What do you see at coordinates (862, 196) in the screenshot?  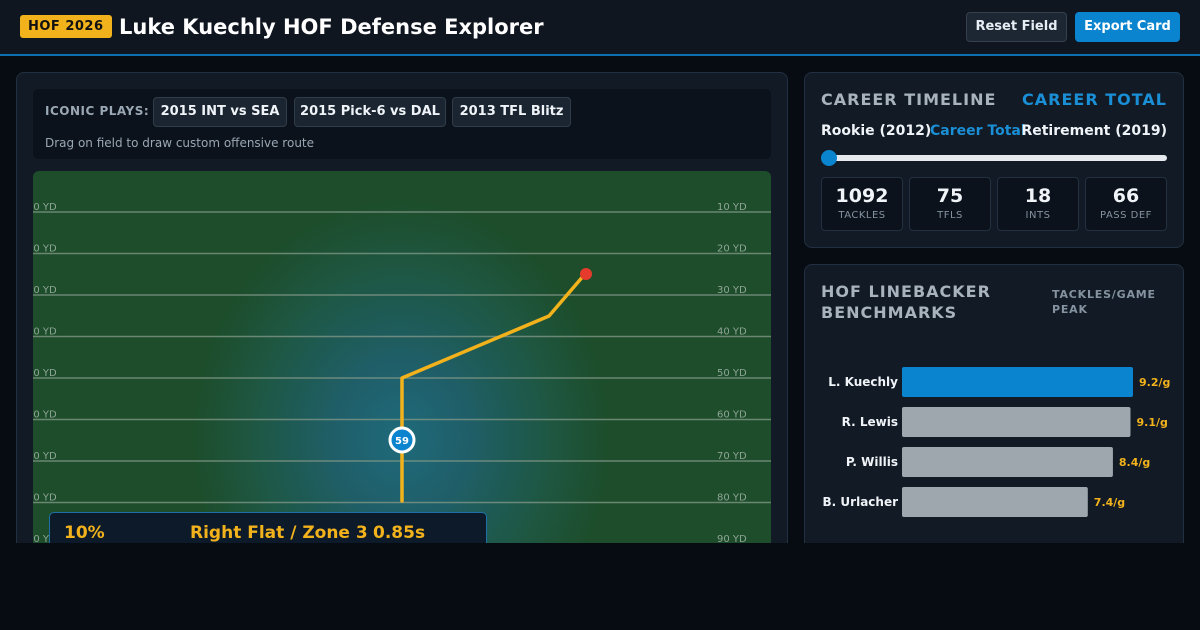 I see `stat-value: 1092` at bounding box center [862, 196].